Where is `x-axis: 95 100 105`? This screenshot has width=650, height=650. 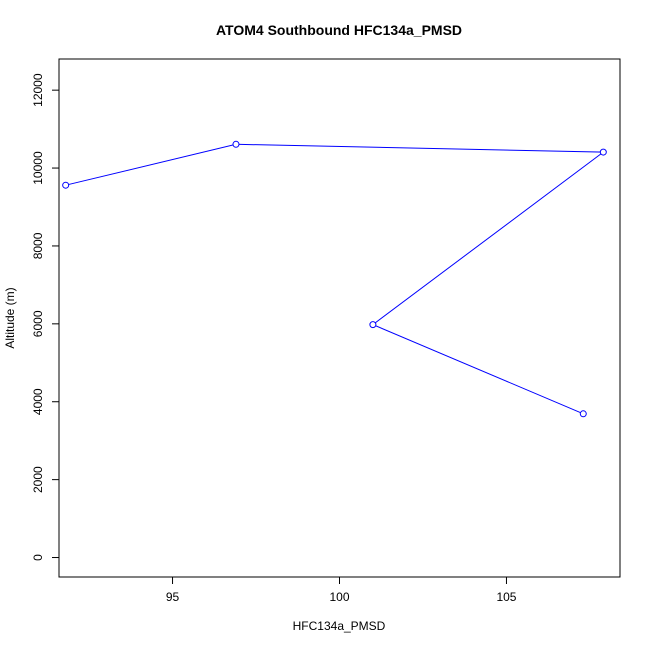
x-axis: 95 100 105 is located at coordinates (341, 590).